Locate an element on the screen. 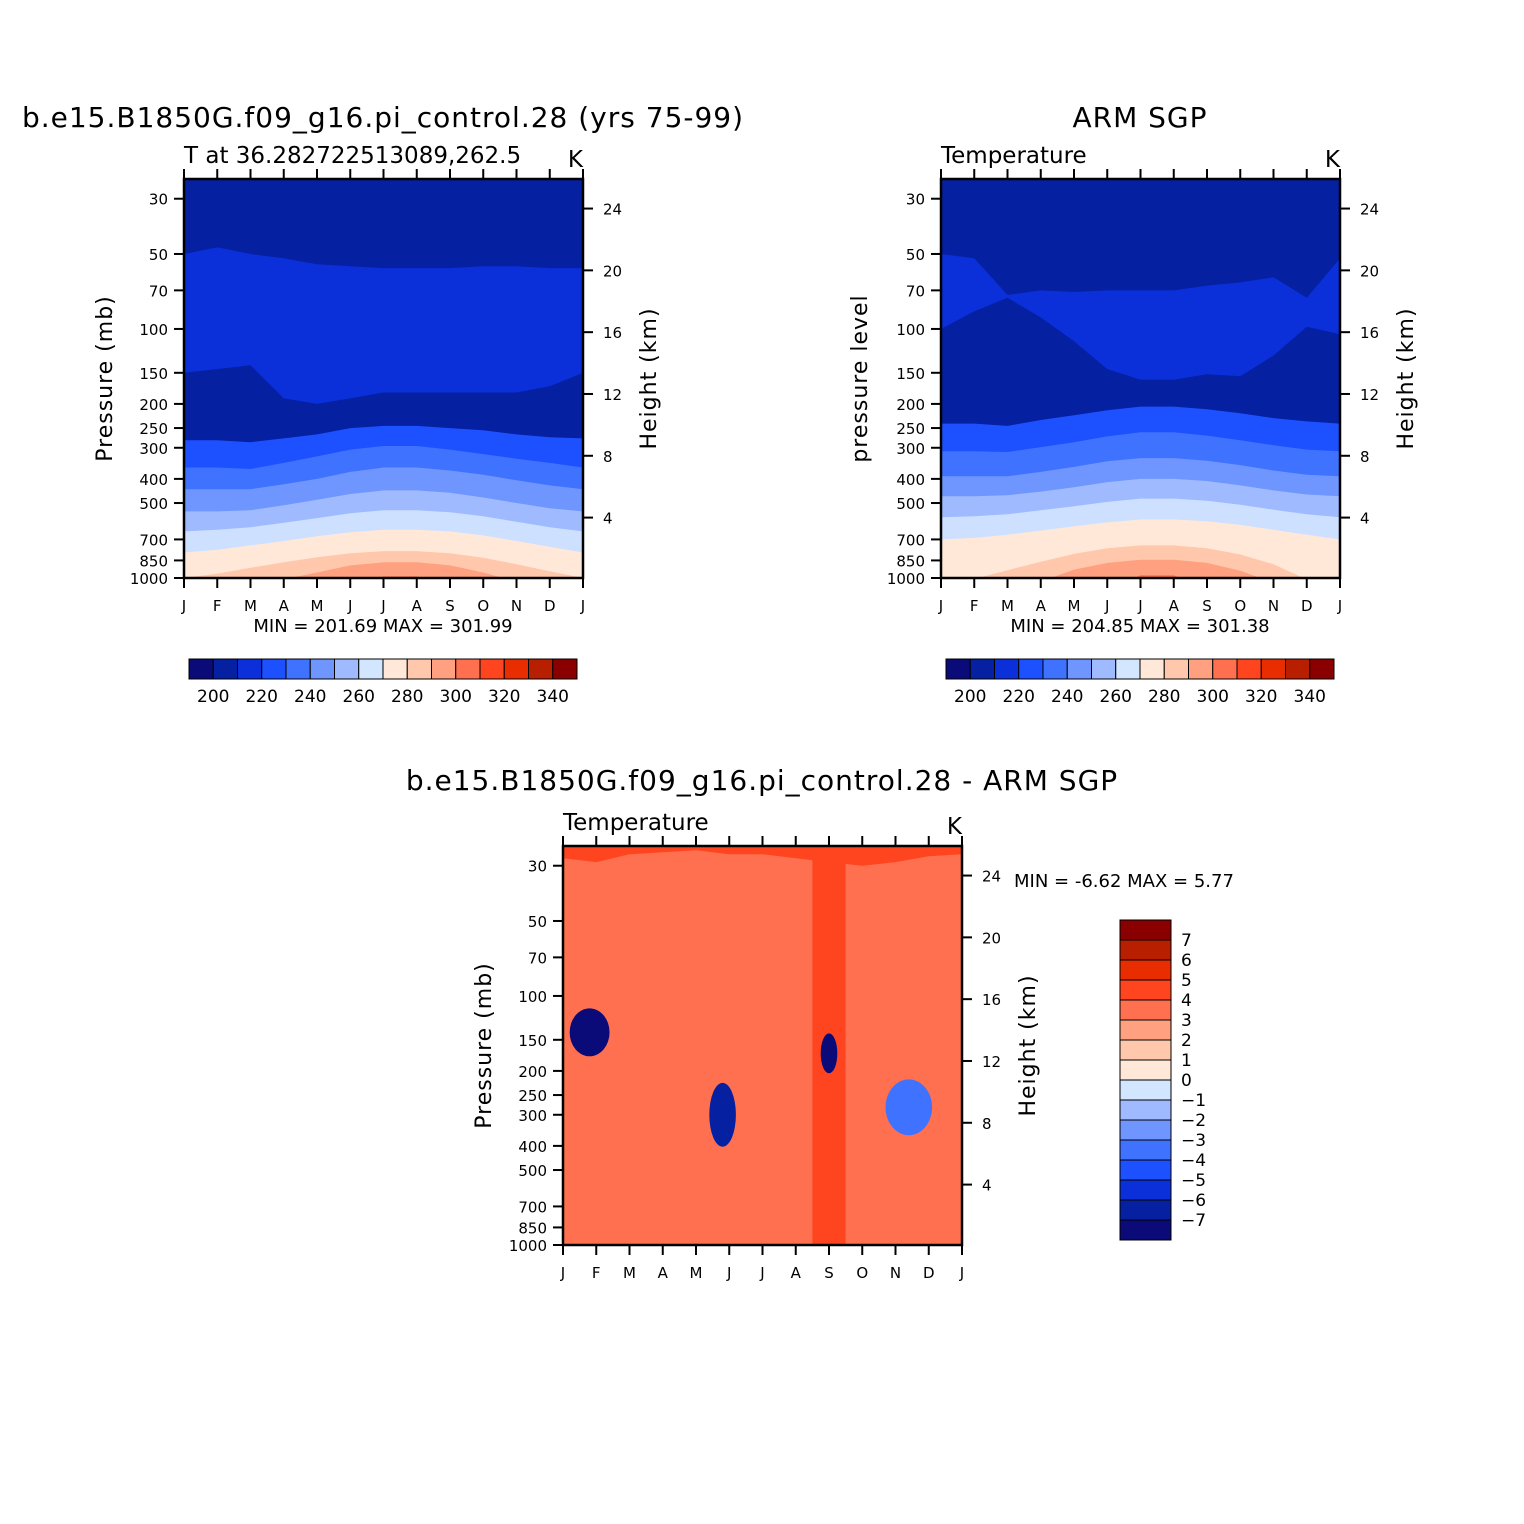 This screenshot has height=1524, width=1524. colorbar-label: 2 is located at coordinates (1186, 1041).